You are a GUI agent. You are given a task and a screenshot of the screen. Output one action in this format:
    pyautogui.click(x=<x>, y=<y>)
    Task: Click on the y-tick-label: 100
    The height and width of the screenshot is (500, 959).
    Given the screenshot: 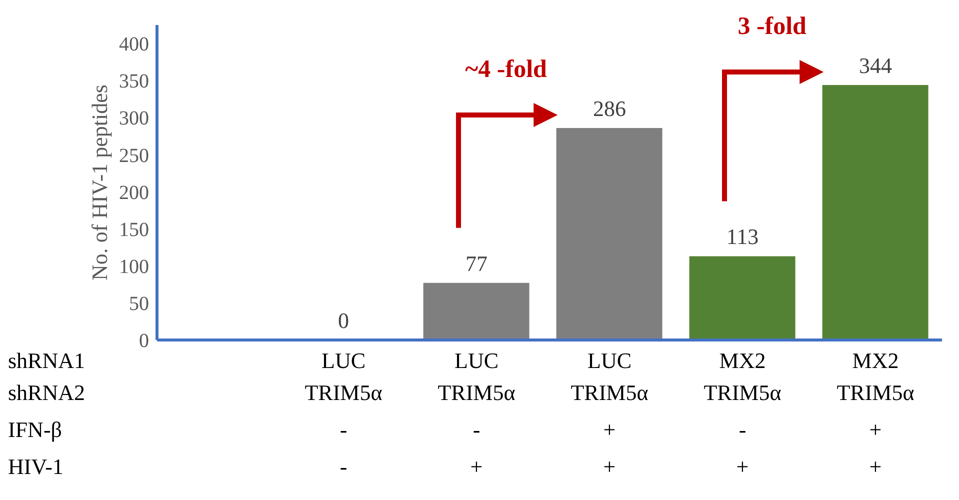 What is the action you would take?
    pyautogui.click(x=134, y=267)
    